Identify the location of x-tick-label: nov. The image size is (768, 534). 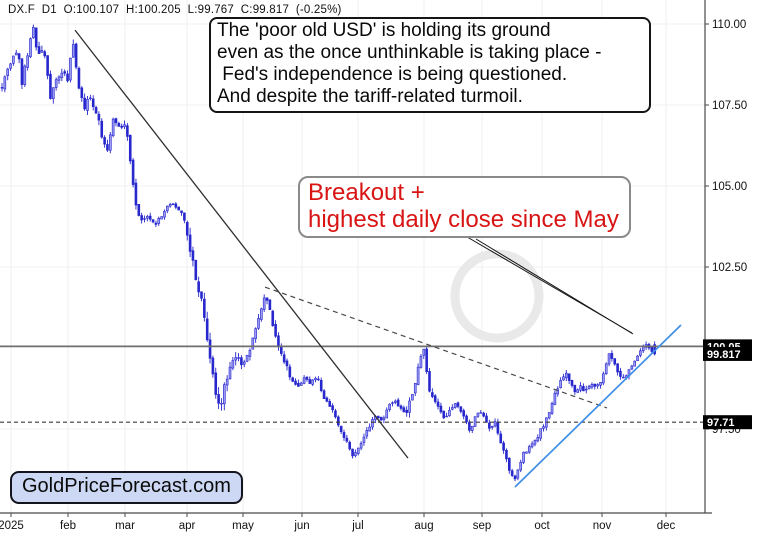
(602, 526).